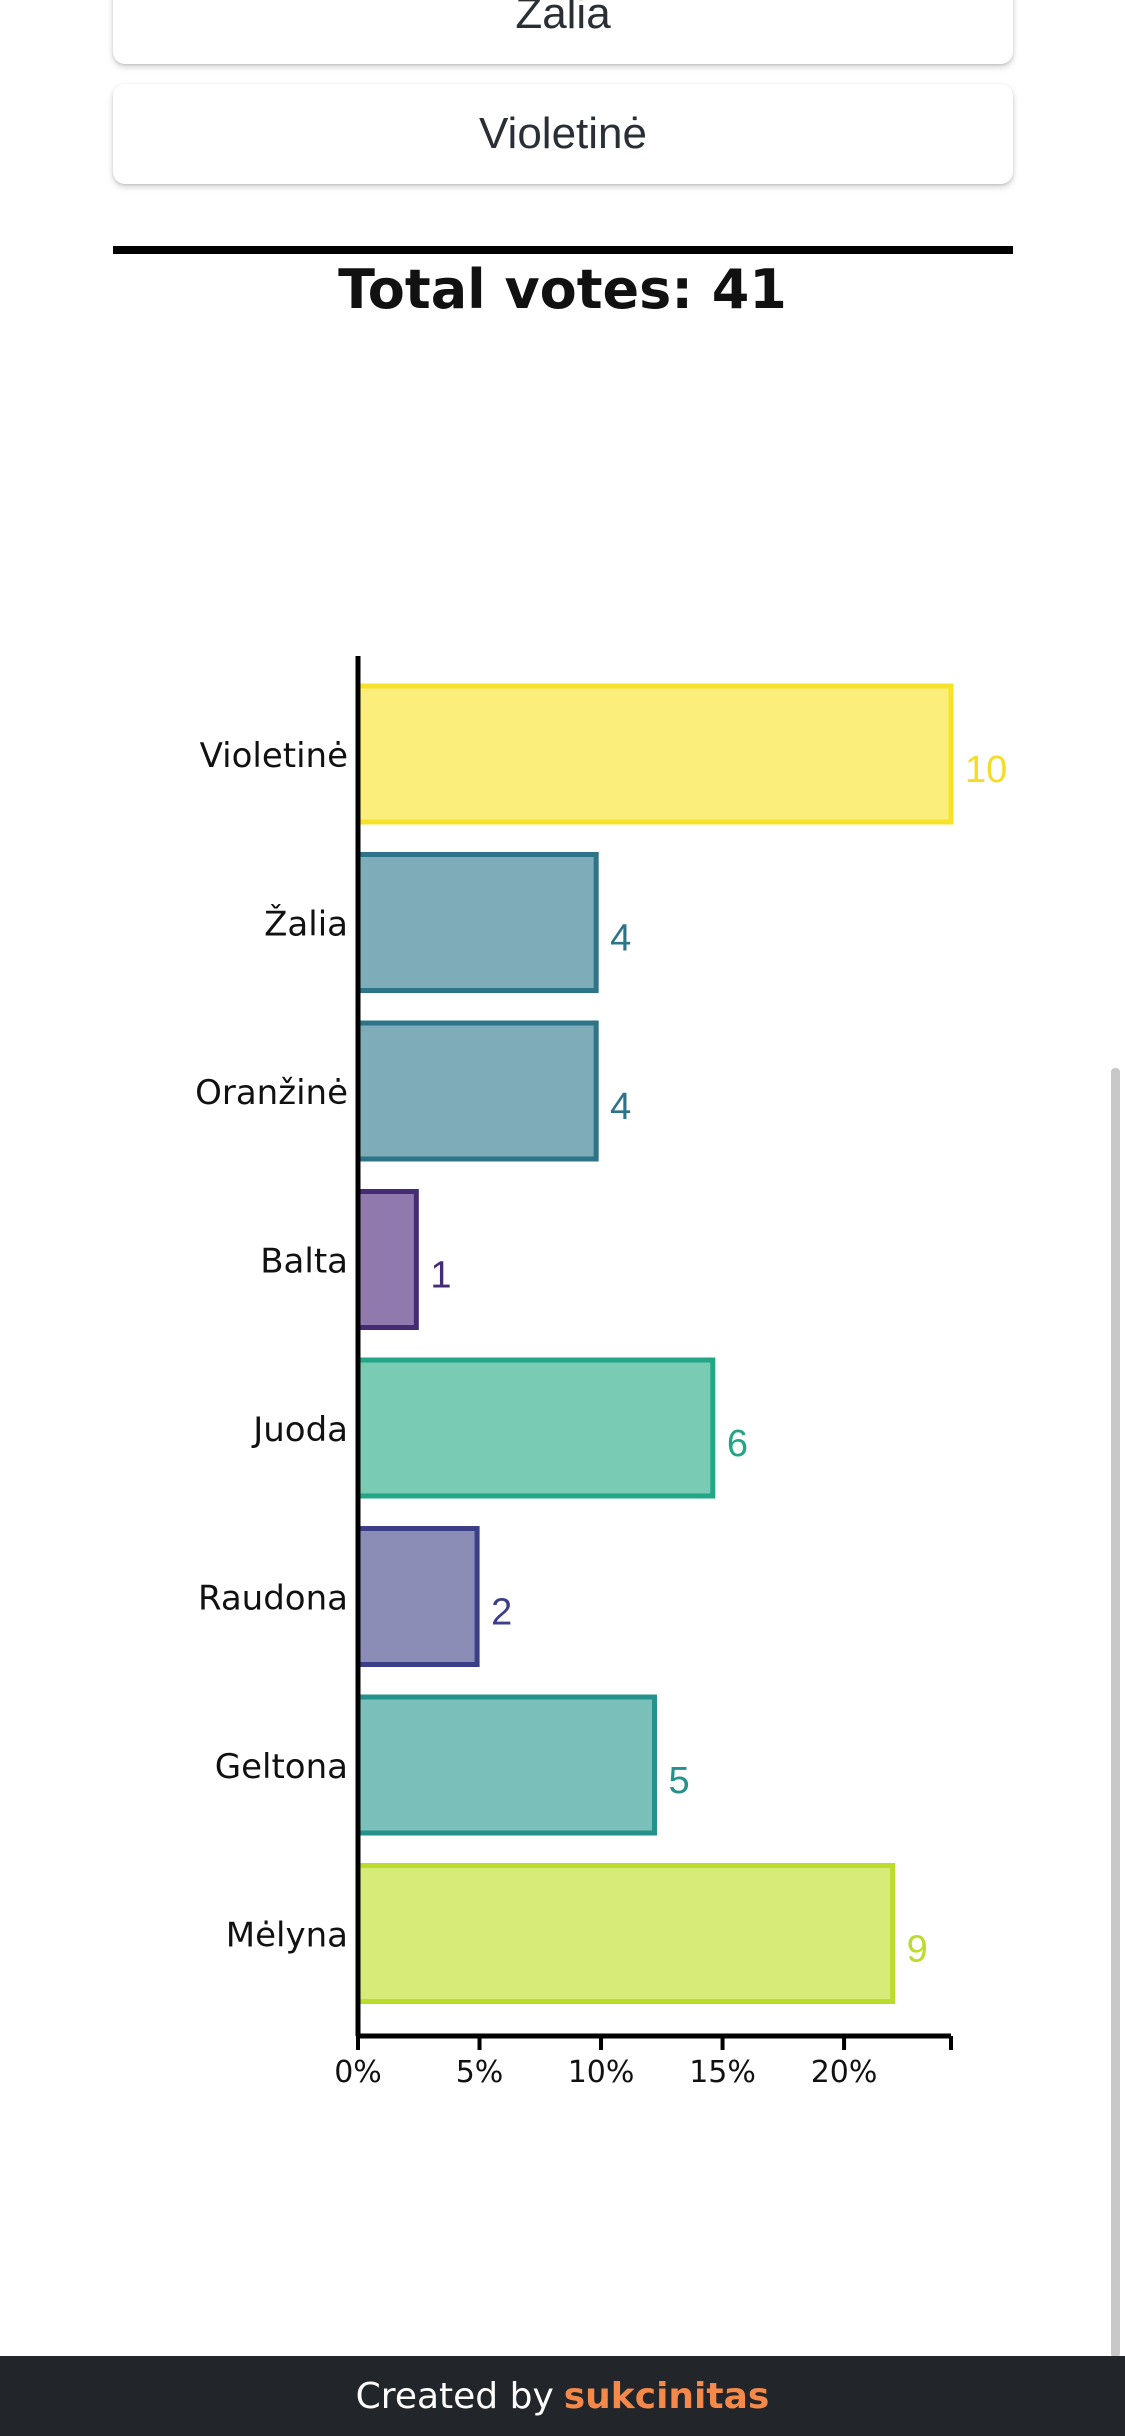  What do you see at coordinates (722, 2072) in the screenshot?
I see `x-tick-label: 15%` at bounding box center [722, 2072].